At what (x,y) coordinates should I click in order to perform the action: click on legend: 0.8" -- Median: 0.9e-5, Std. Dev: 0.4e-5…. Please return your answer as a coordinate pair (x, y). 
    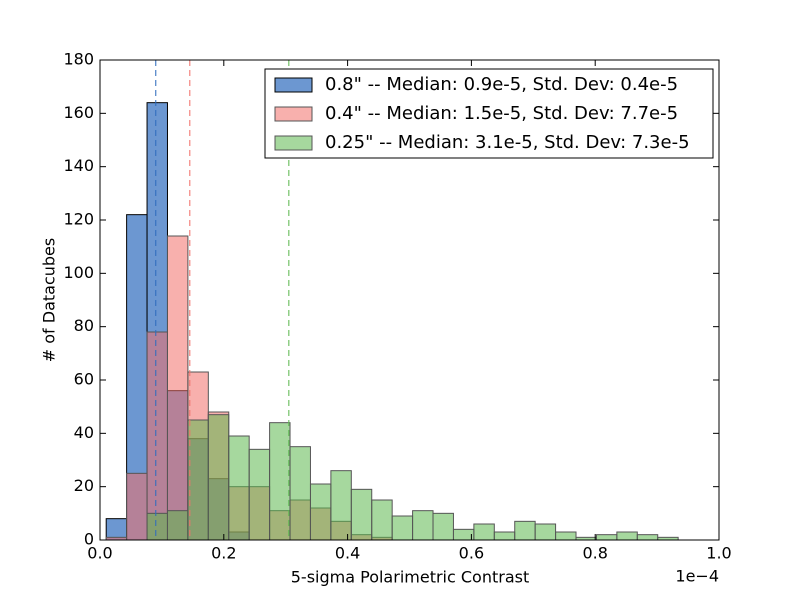
    Looking at the image, I should click on (489, 113).